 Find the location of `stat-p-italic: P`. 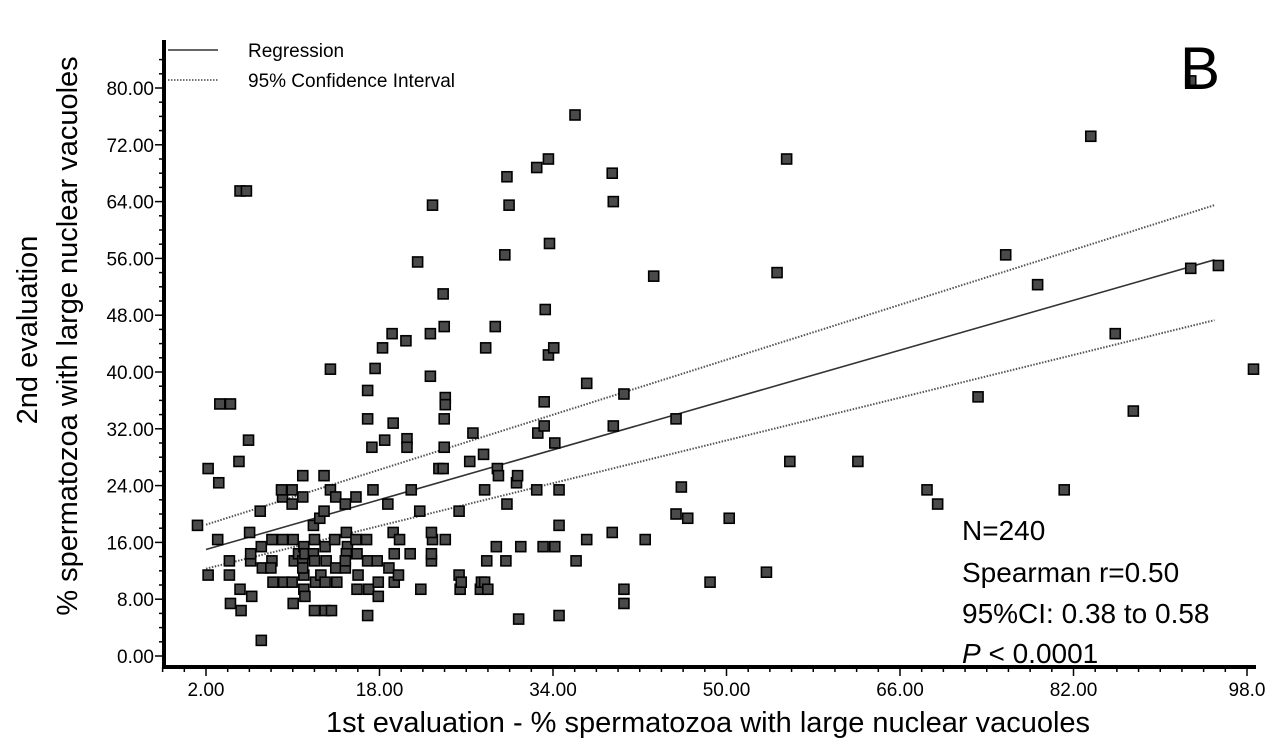

stat-p-italic: P is located at coordinates (971, 653).